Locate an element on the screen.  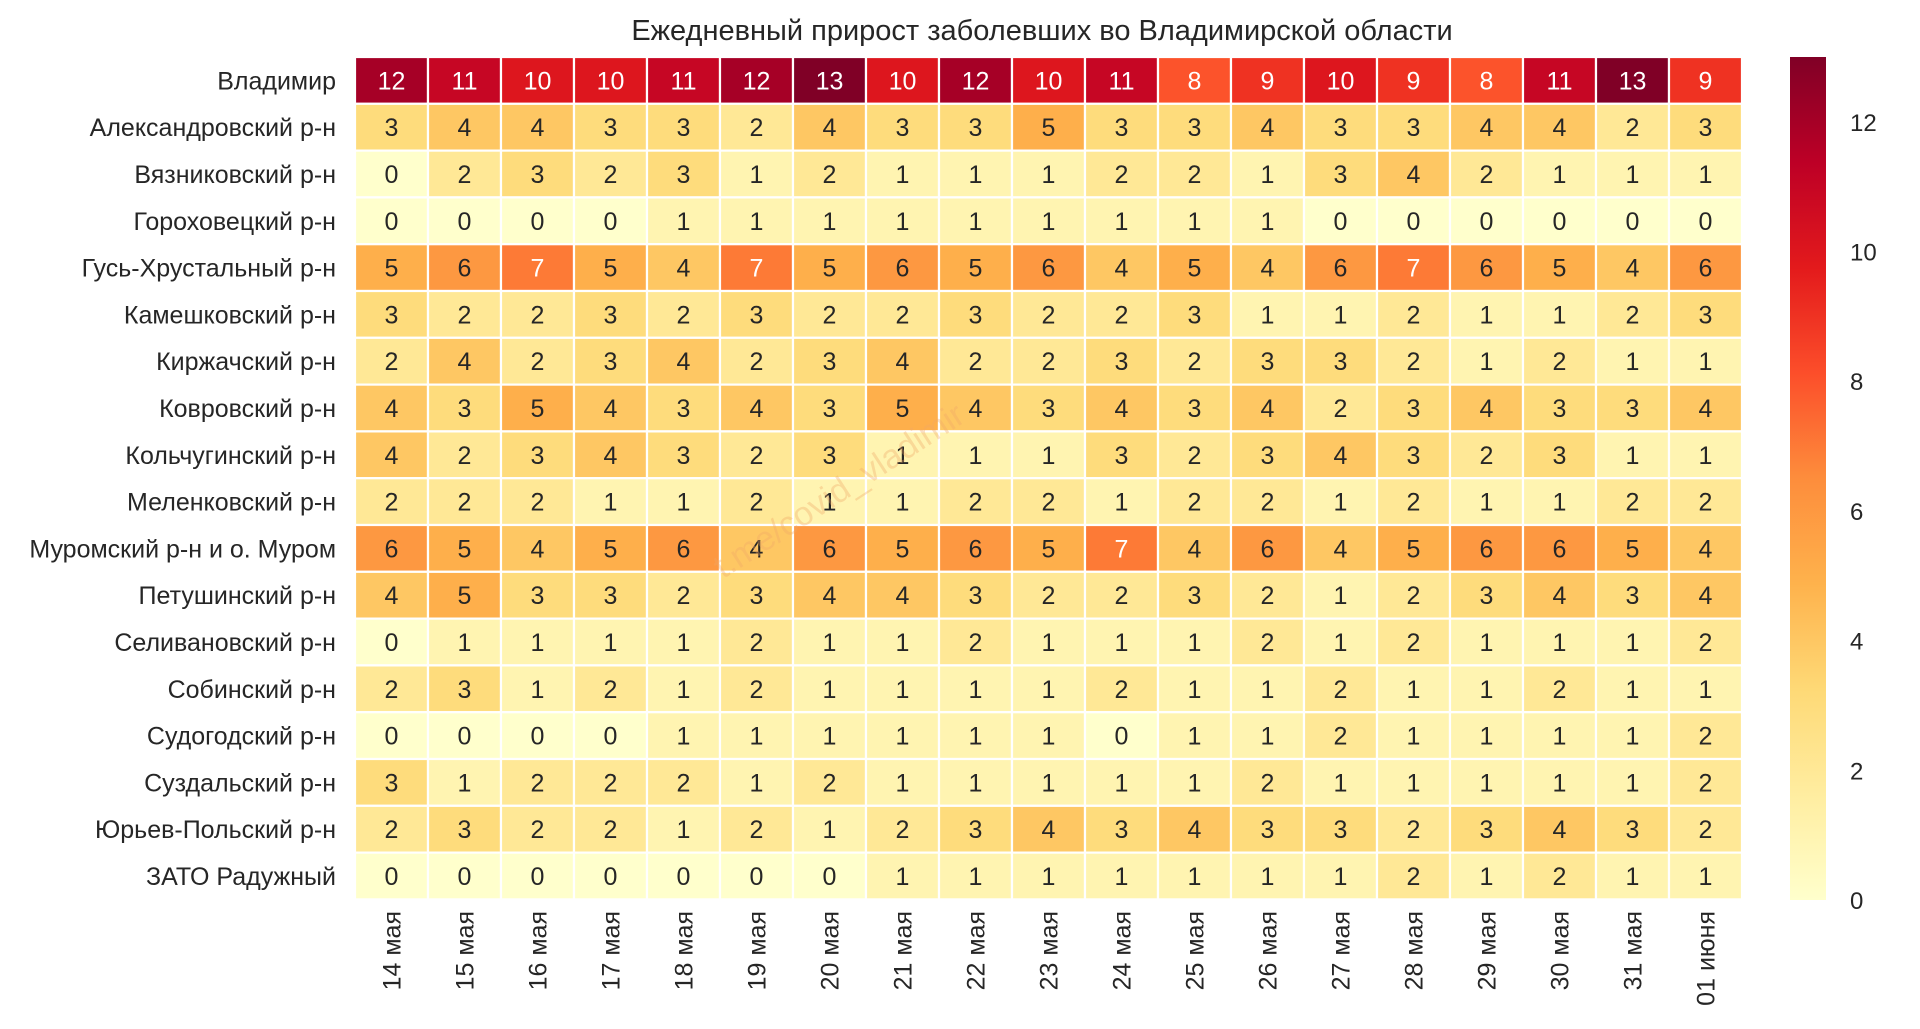
column-label: 18 мая is located at coordinates (685, 950).